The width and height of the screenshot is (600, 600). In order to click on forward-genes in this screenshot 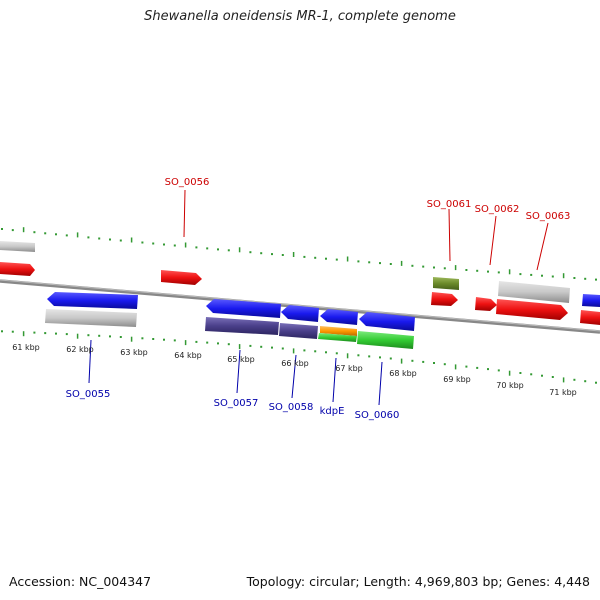, I will do `click(300, 283)`.